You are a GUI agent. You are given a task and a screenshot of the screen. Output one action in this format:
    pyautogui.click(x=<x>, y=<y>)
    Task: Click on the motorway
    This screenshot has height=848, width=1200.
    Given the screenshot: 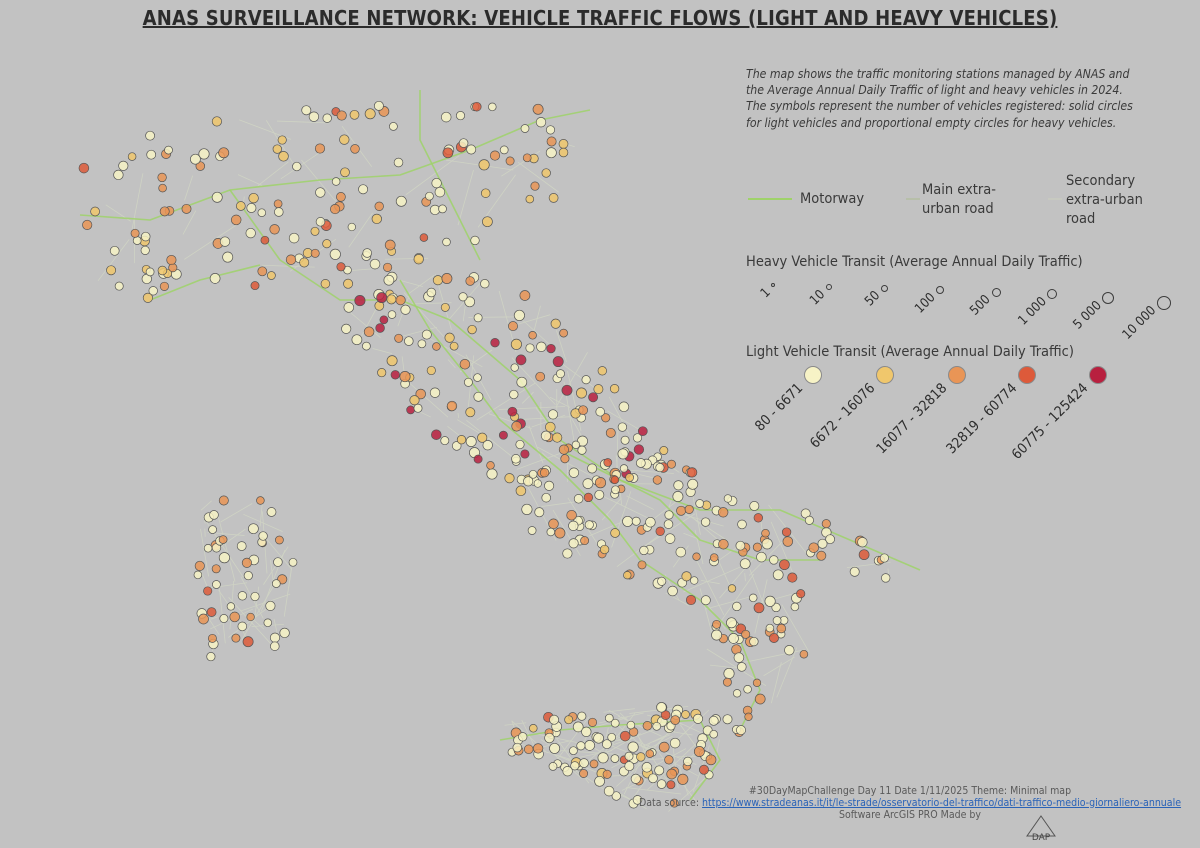 What is the action you would take?
    pyautogui.click(x=205, y=282)
    